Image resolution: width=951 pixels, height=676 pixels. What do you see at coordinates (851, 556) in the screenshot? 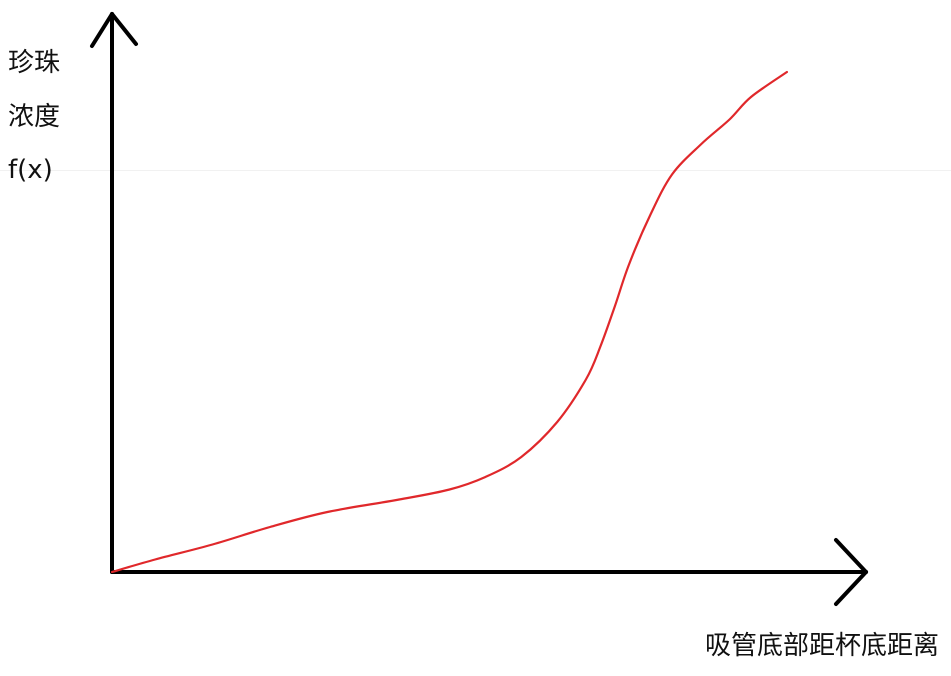
I see `x-axis-arrow-top` at bounding box center [851, 556].